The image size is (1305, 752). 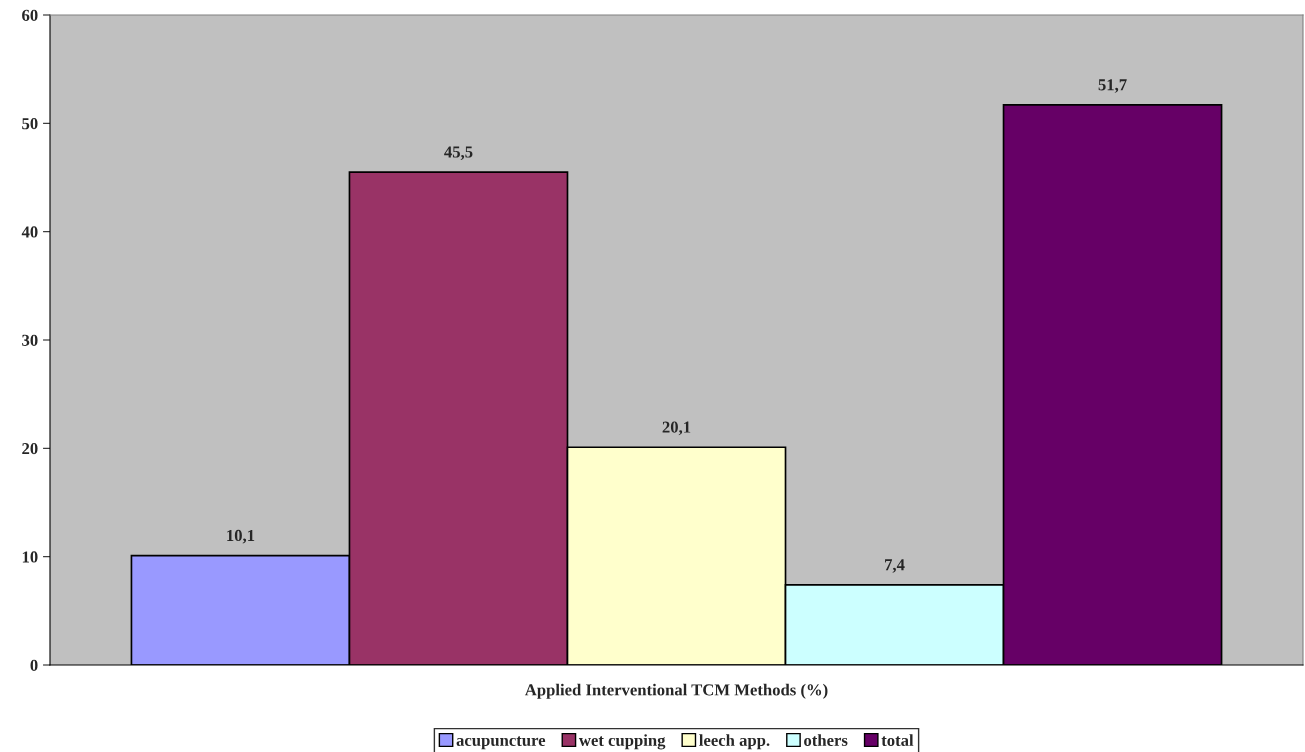 What do you see at coordinates (897, 740) in the screenshot?
I see `legend-label: total` at bounding box center [897, 740].